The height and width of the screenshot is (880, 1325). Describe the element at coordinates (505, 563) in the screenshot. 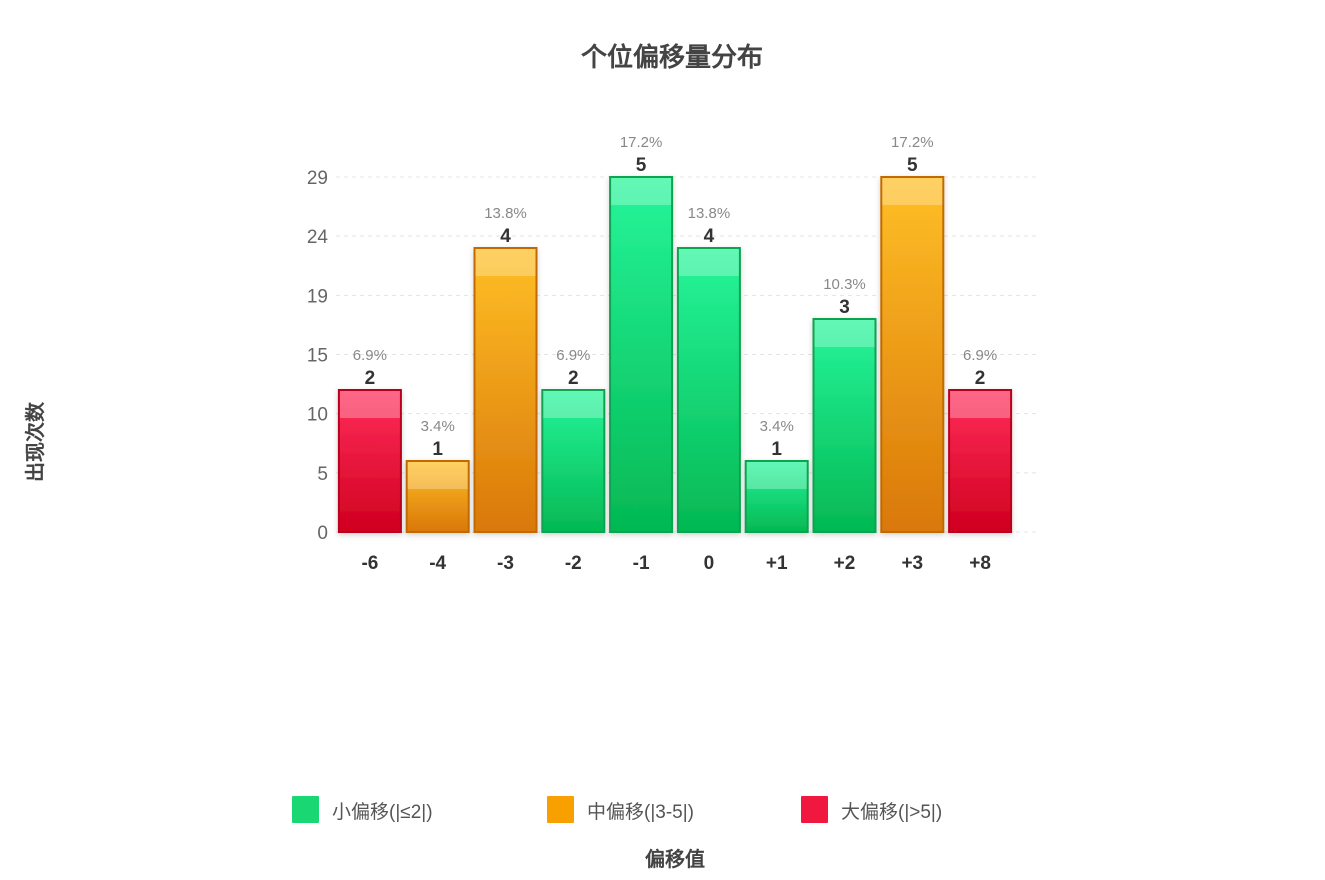

I see `x-tick-label: -3` at that location.